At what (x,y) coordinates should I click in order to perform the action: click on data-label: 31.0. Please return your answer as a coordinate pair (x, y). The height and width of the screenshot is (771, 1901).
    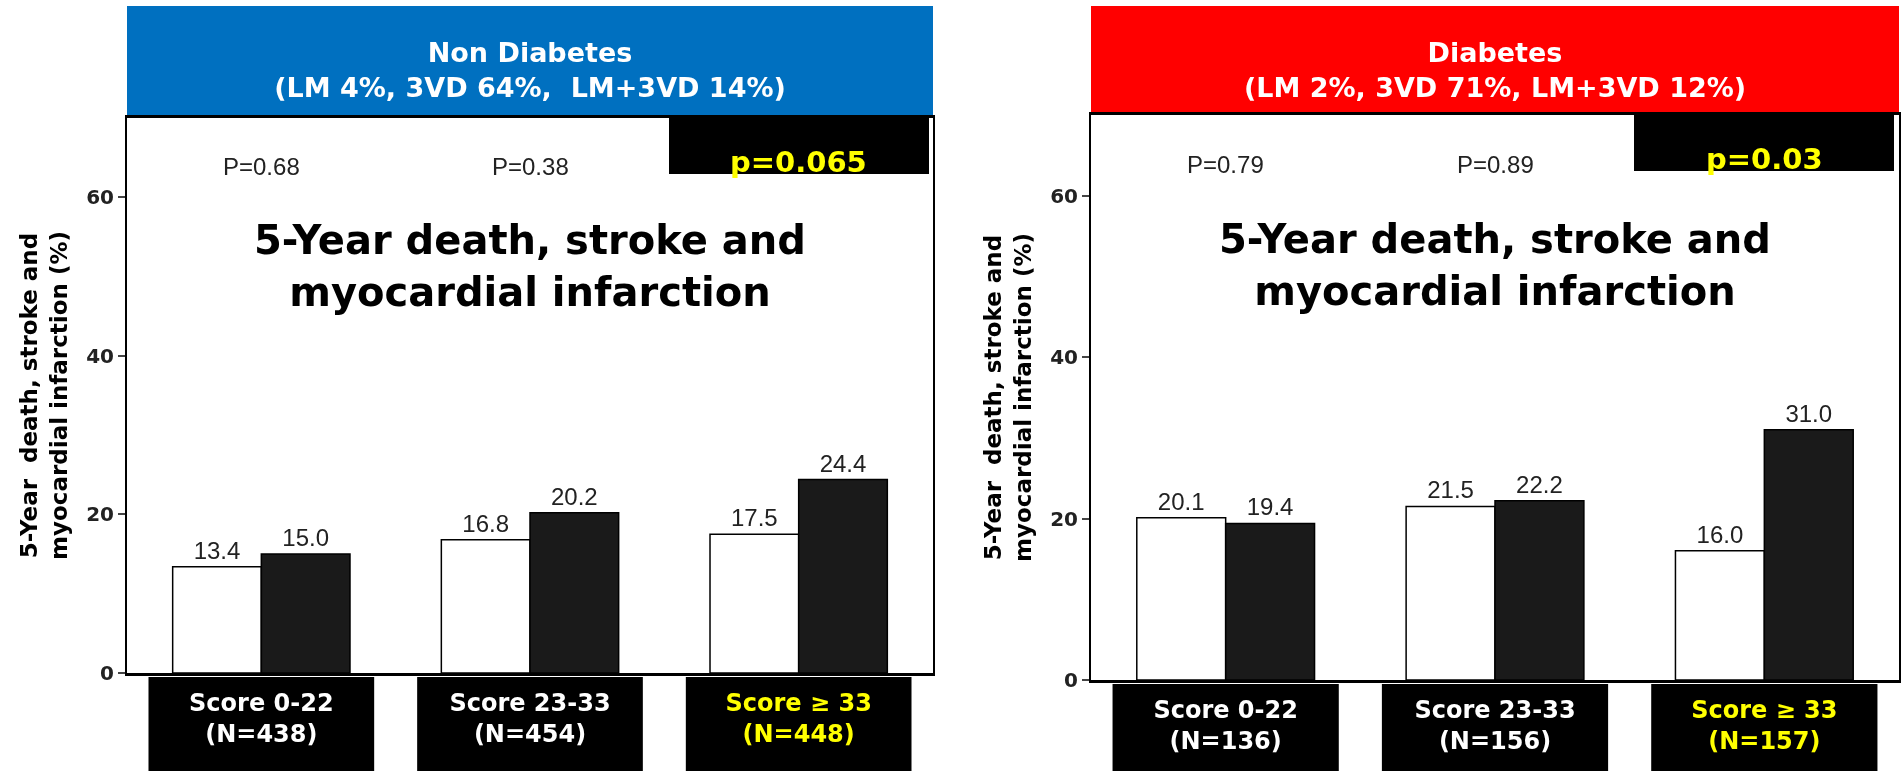
    Looking at the image, I should click on (1809, 413).